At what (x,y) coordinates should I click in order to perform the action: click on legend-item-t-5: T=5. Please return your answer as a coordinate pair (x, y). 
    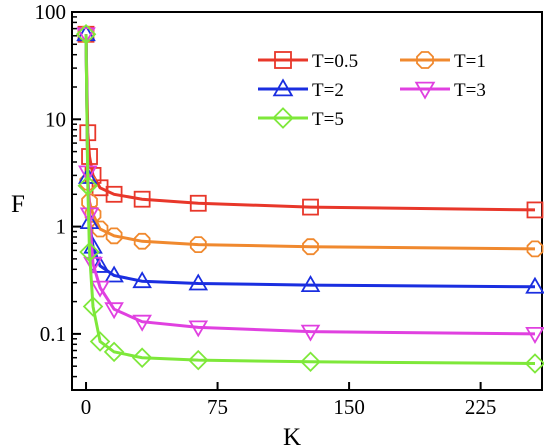
    Looking at the image, I should click on (301, 118).